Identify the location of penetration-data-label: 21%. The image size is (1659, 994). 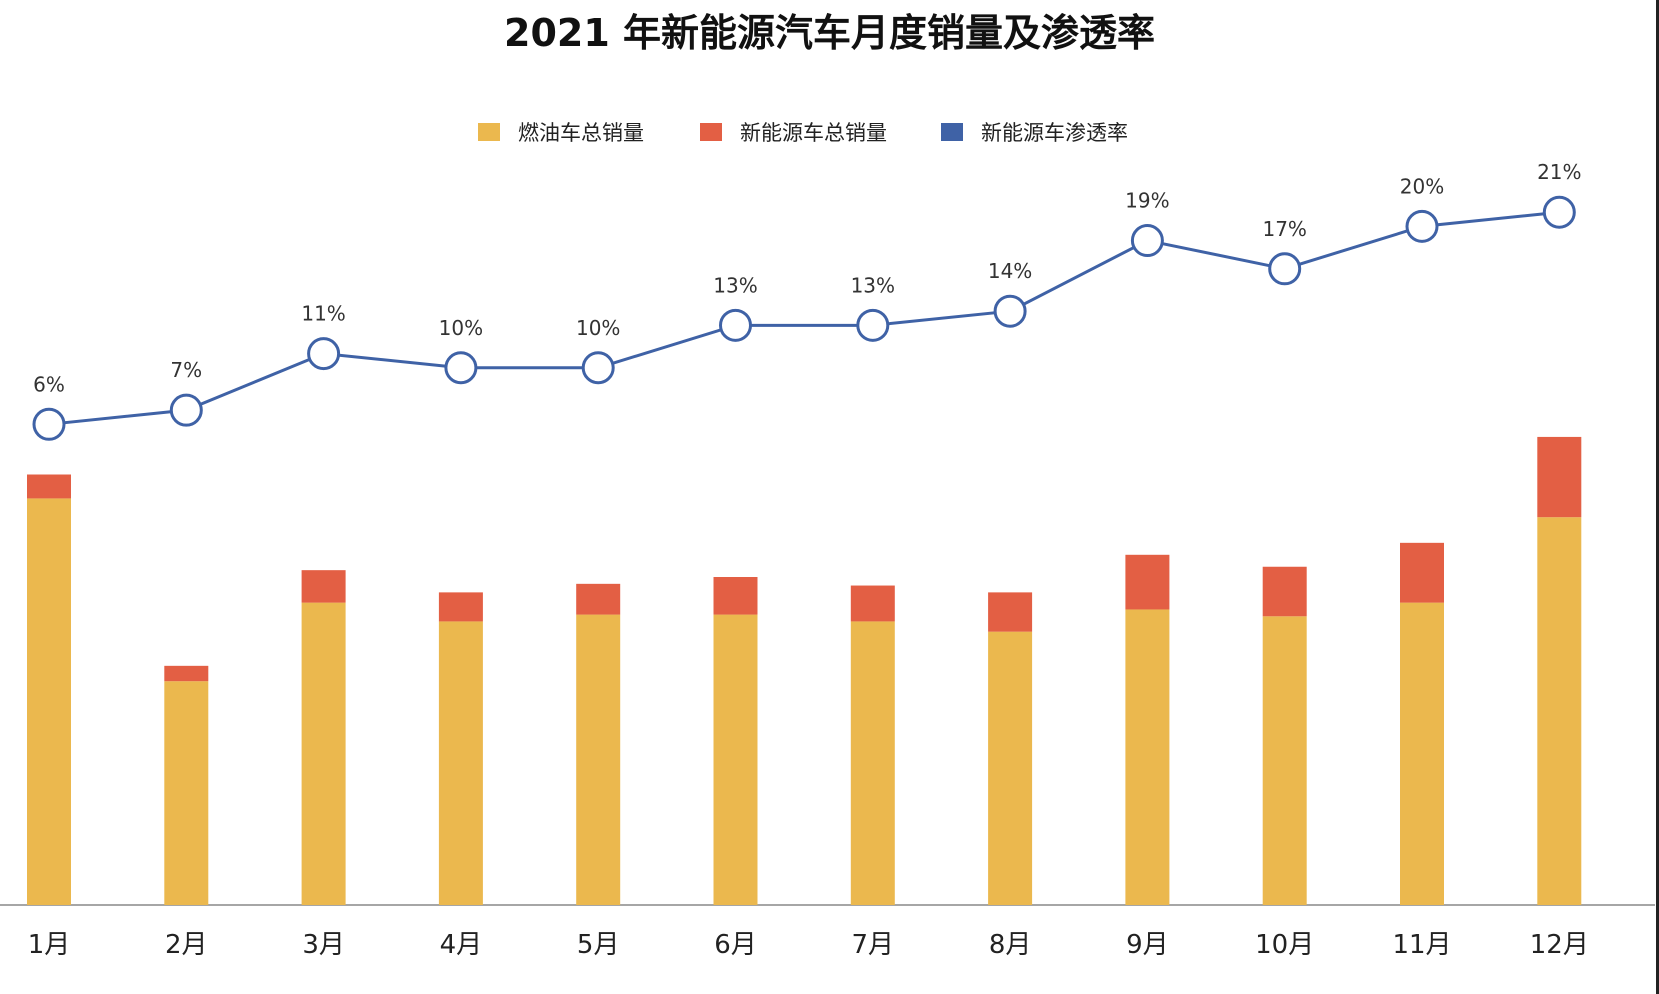
(1559, 172).